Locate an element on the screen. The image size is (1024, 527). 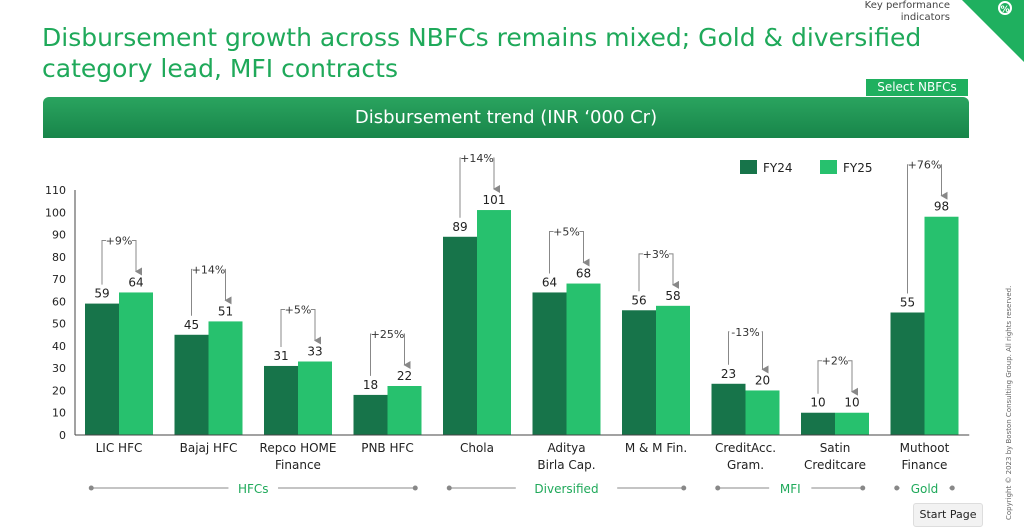
x-tick-label: Muthoot is located at coordinates (925, 448).